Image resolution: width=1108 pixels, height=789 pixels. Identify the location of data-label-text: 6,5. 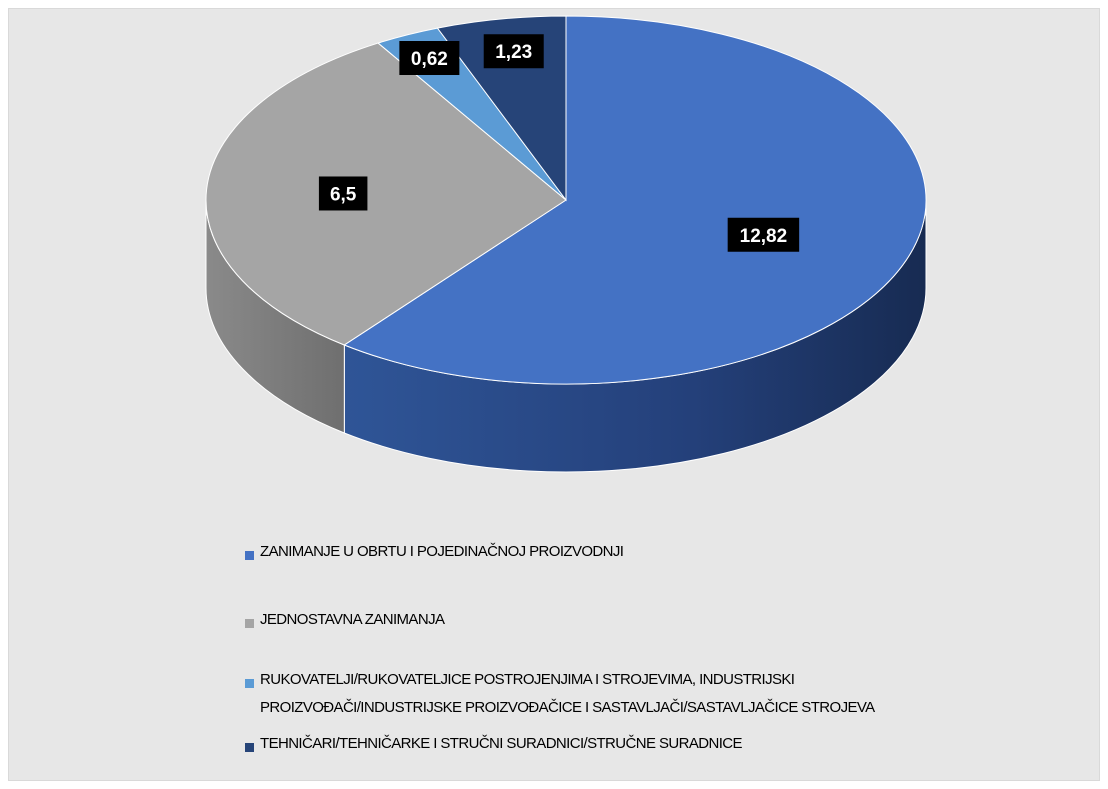
(343, 194).